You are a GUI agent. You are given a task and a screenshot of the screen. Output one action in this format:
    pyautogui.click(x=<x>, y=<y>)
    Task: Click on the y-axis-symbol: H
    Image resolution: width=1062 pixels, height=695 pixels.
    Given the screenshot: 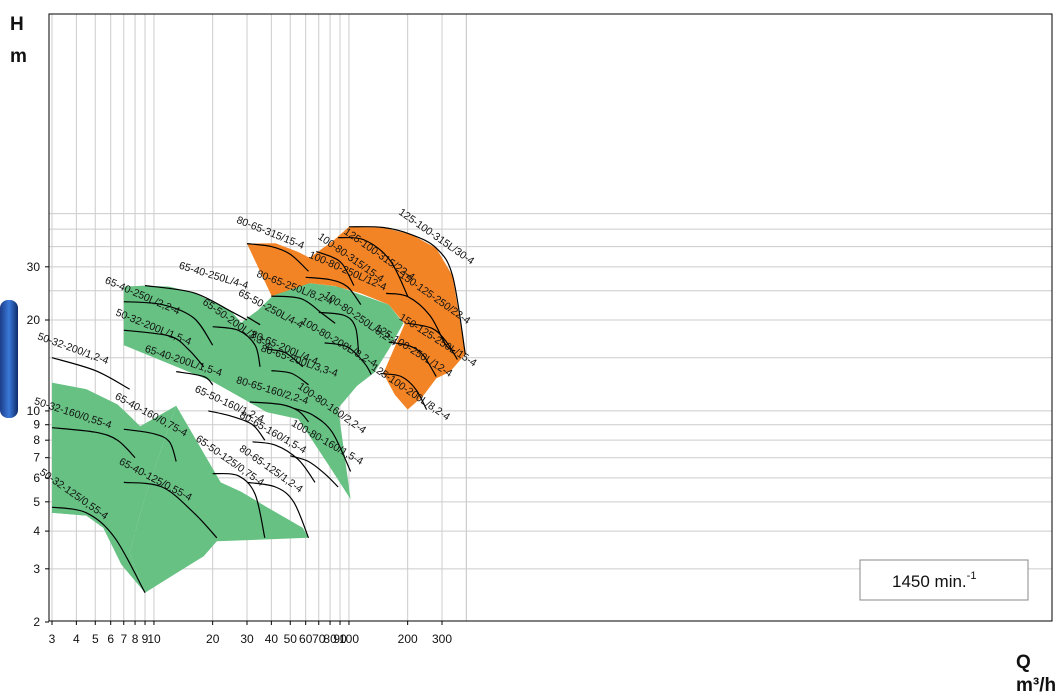 What is the action you would take?
    pyautogui.click(x=17, y=24)
    